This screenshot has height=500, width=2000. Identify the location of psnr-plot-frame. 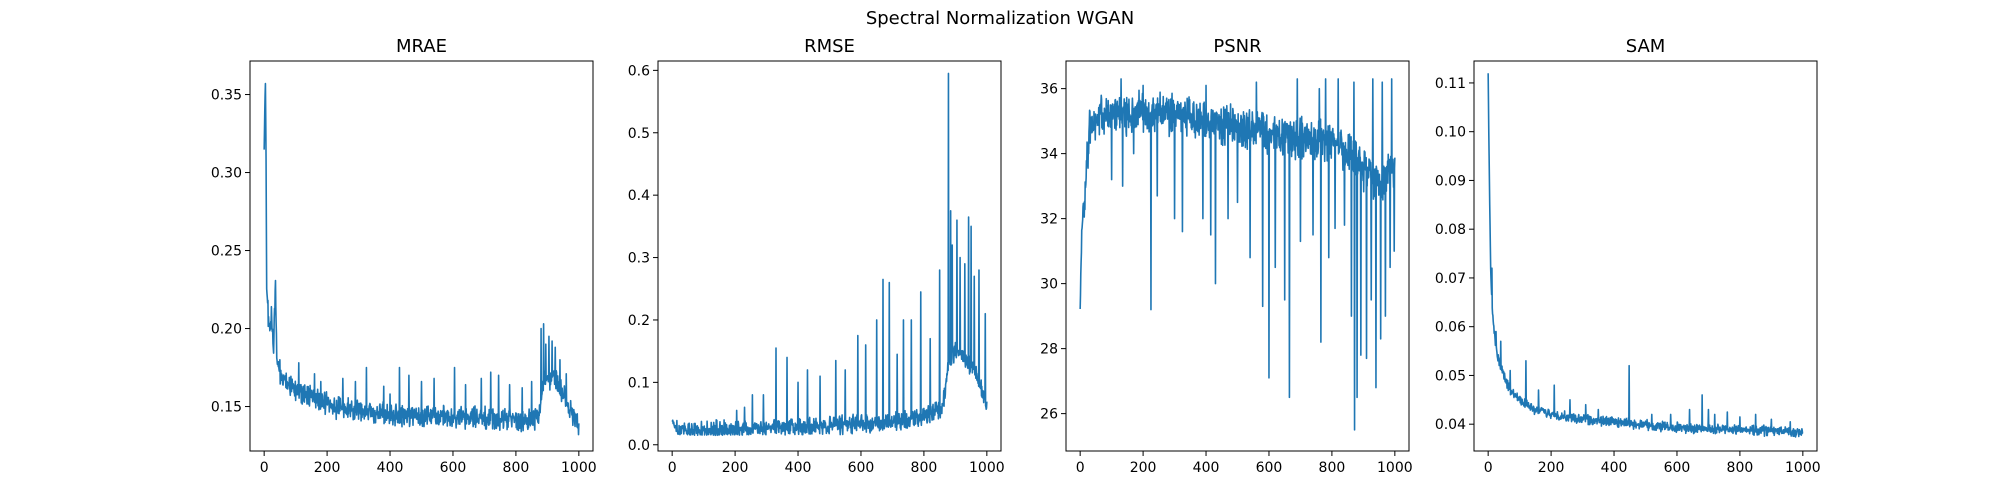
(1237, 256).